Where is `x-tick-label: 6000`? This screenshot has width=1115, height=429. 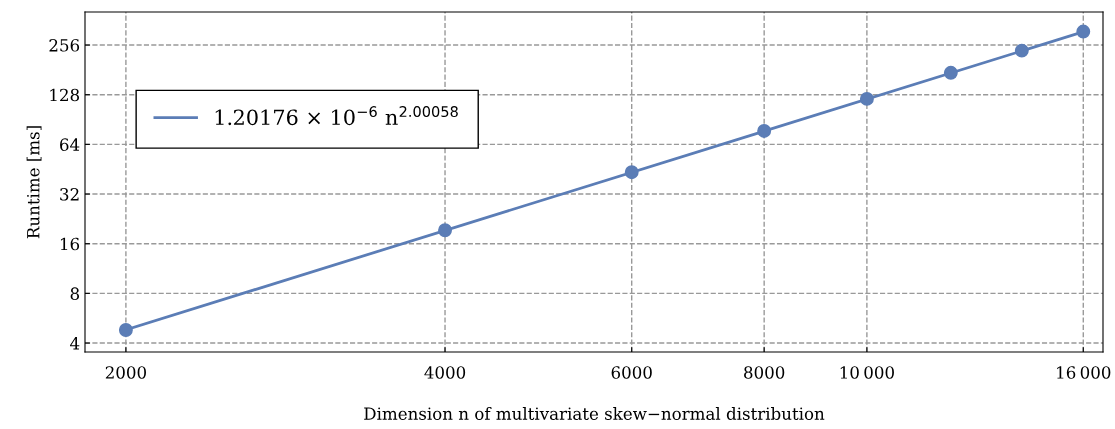
x-tick-label: 6000 is located at coordinates (631, 372).